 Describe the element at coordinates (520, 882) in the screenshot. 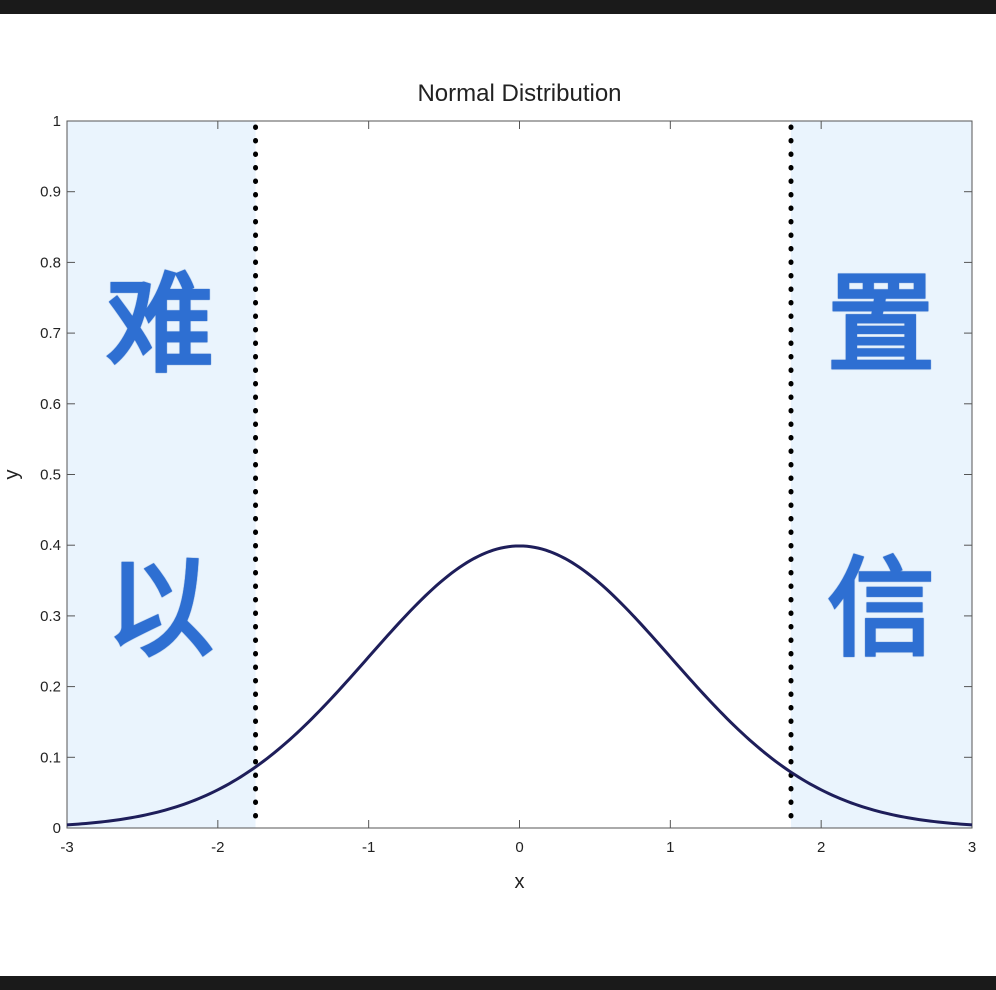

I see `x-axis-label: x` at that location.